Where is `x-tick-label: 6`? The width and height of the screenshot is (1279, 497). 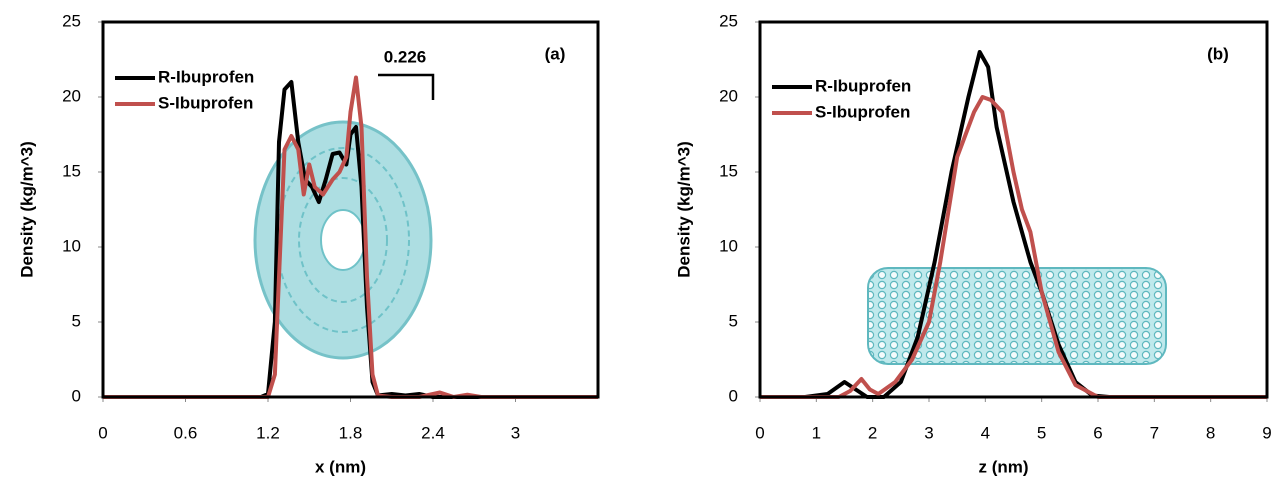 x-tick-label: 6 is located at coordinates (1097, 432).